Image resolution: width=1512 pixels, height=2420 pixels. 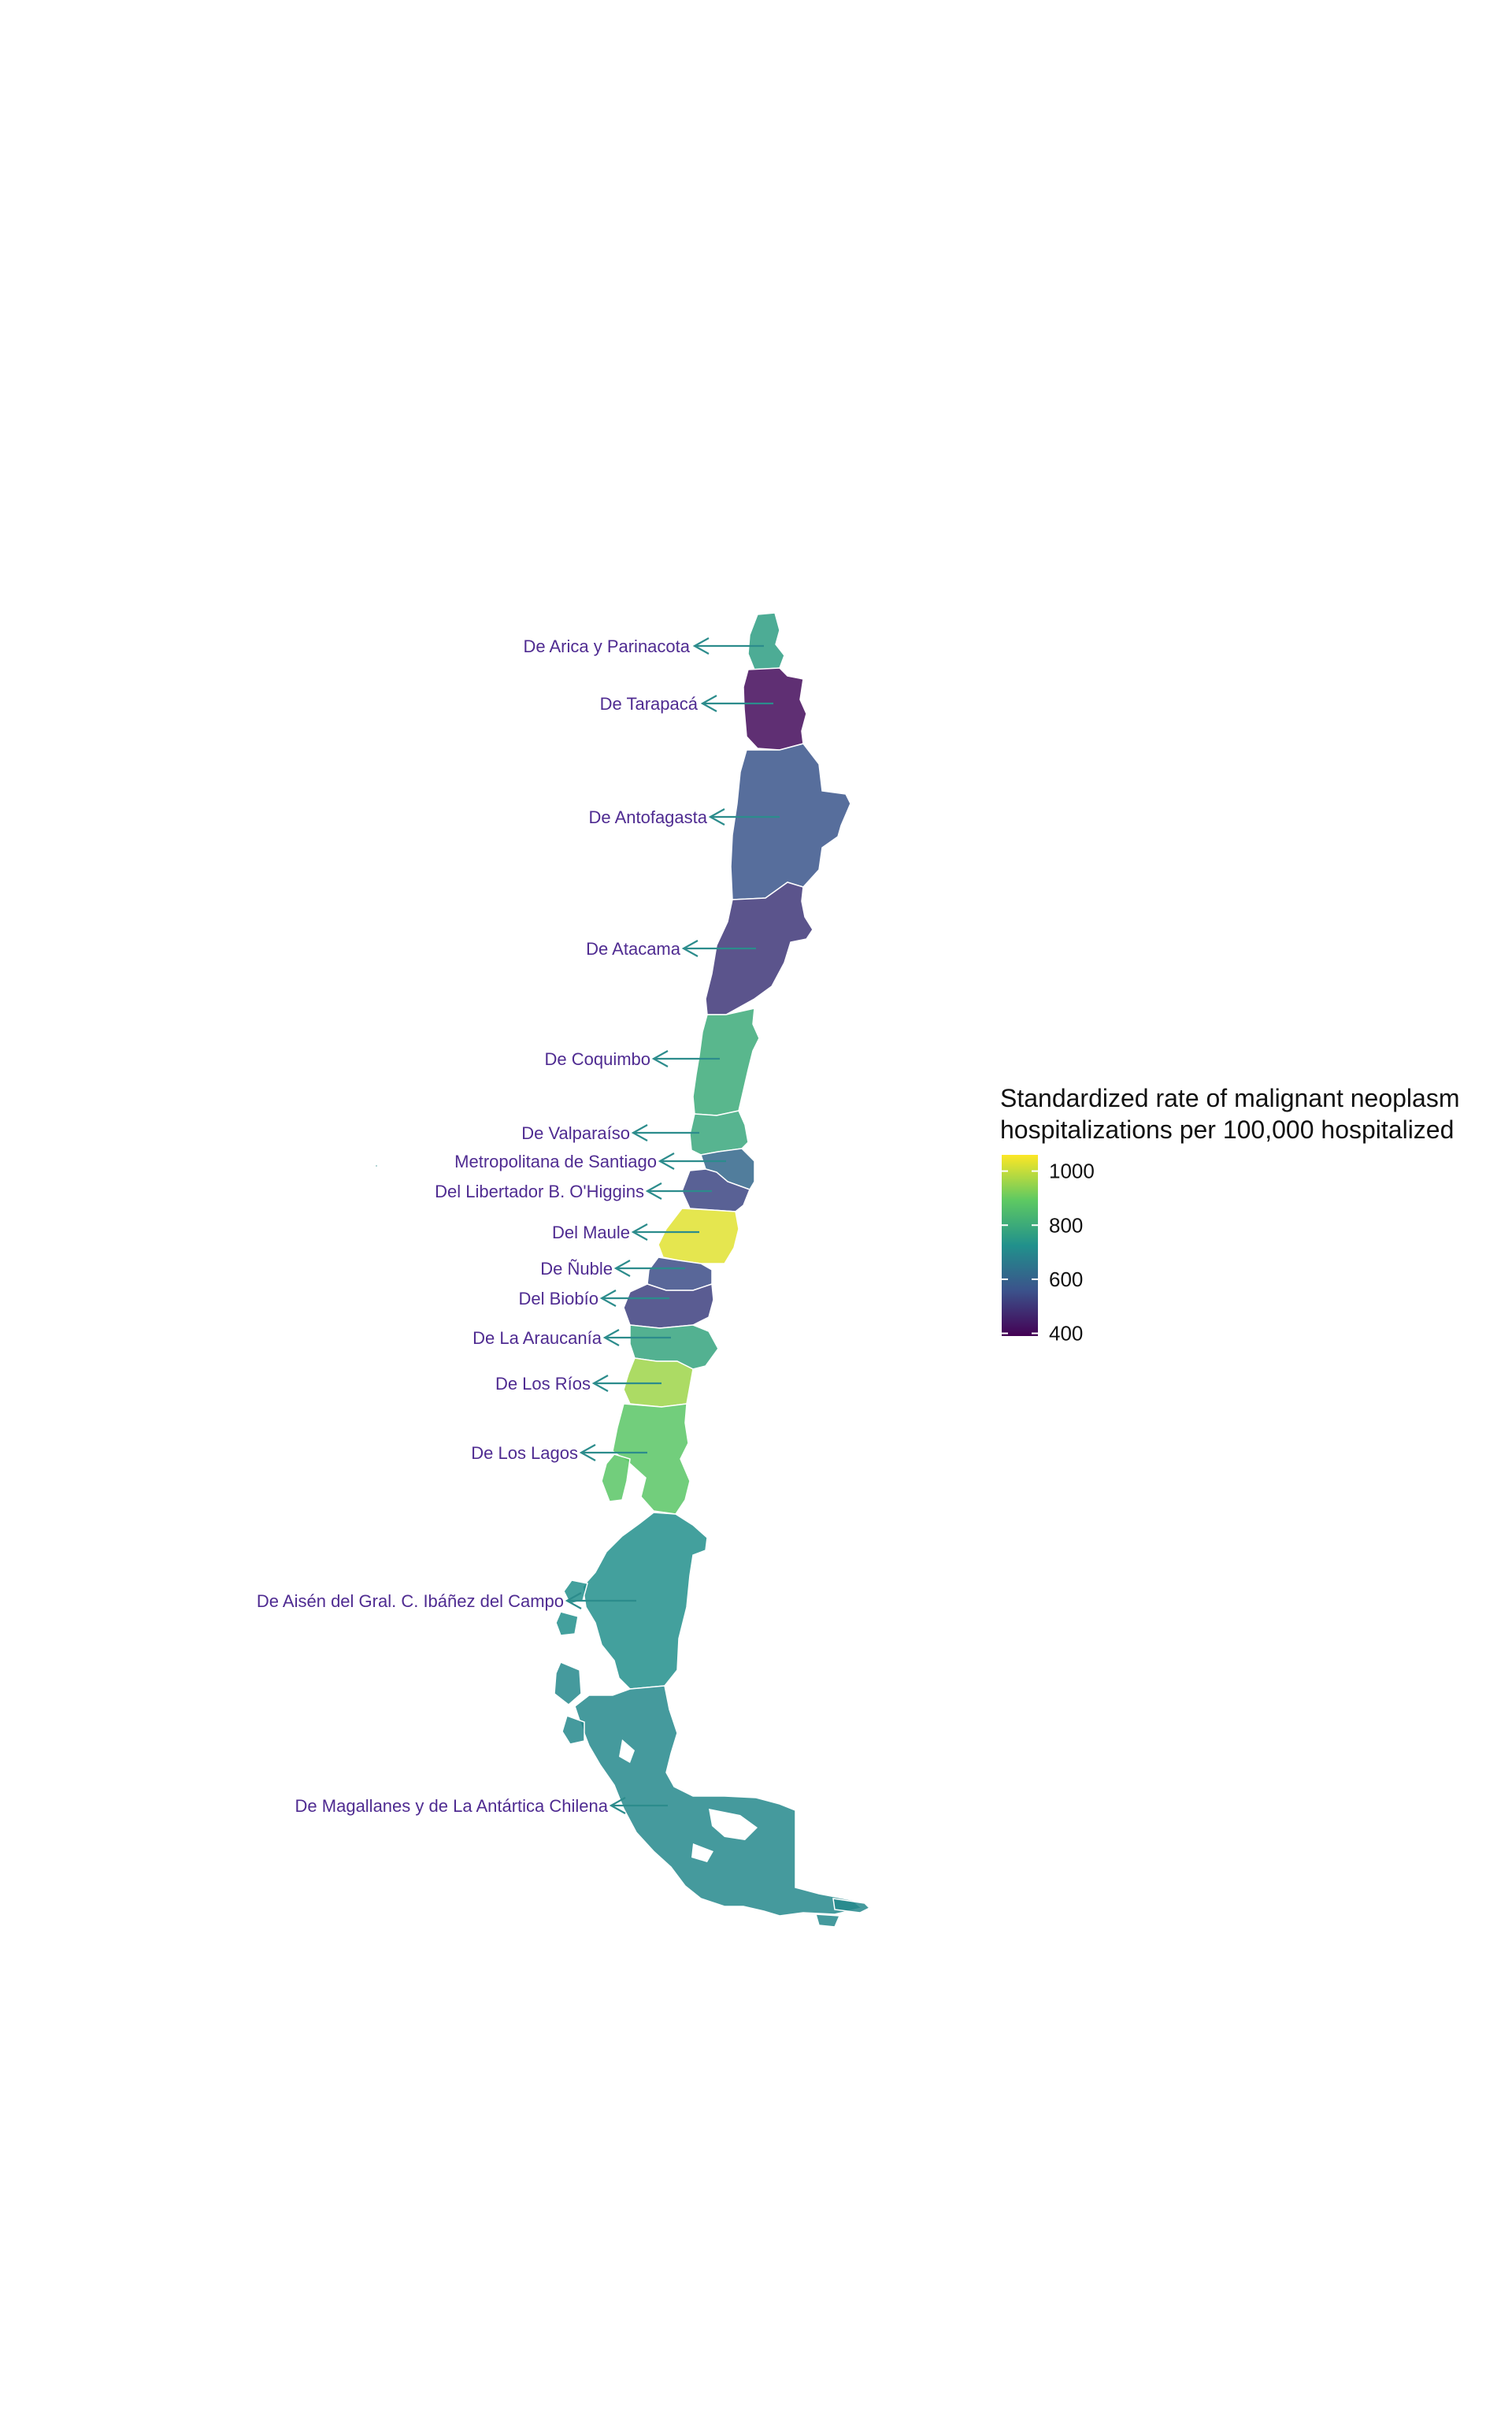 What do you see at coordinates (633, 949) in the screenshot?
I see `label-atacama: De Atacama` at bounding box center [633, 949].